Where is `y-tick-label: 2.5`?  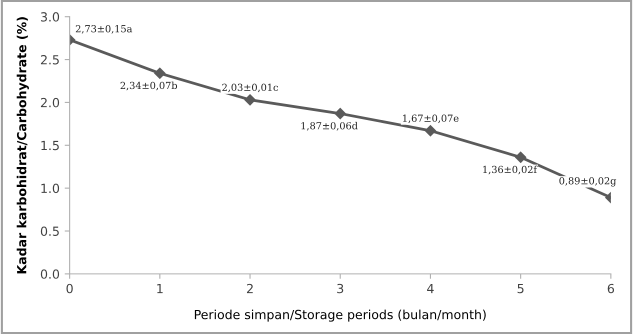
y-tick-label: 2.5 is located at coordinates (49, 59).